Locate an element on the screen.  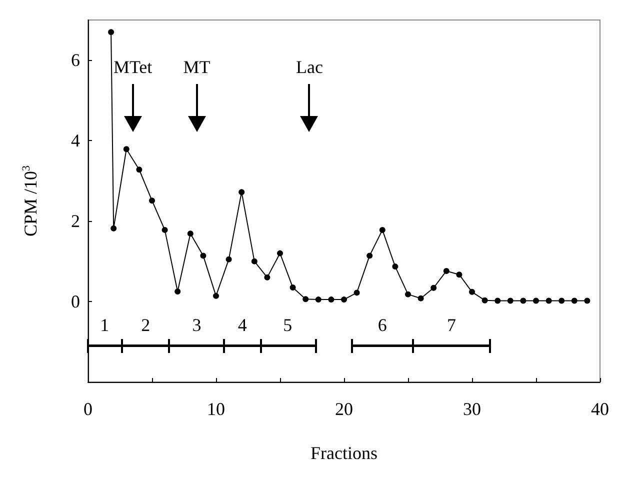
ref-line-label: MTet is located at coordinates (132, 67).